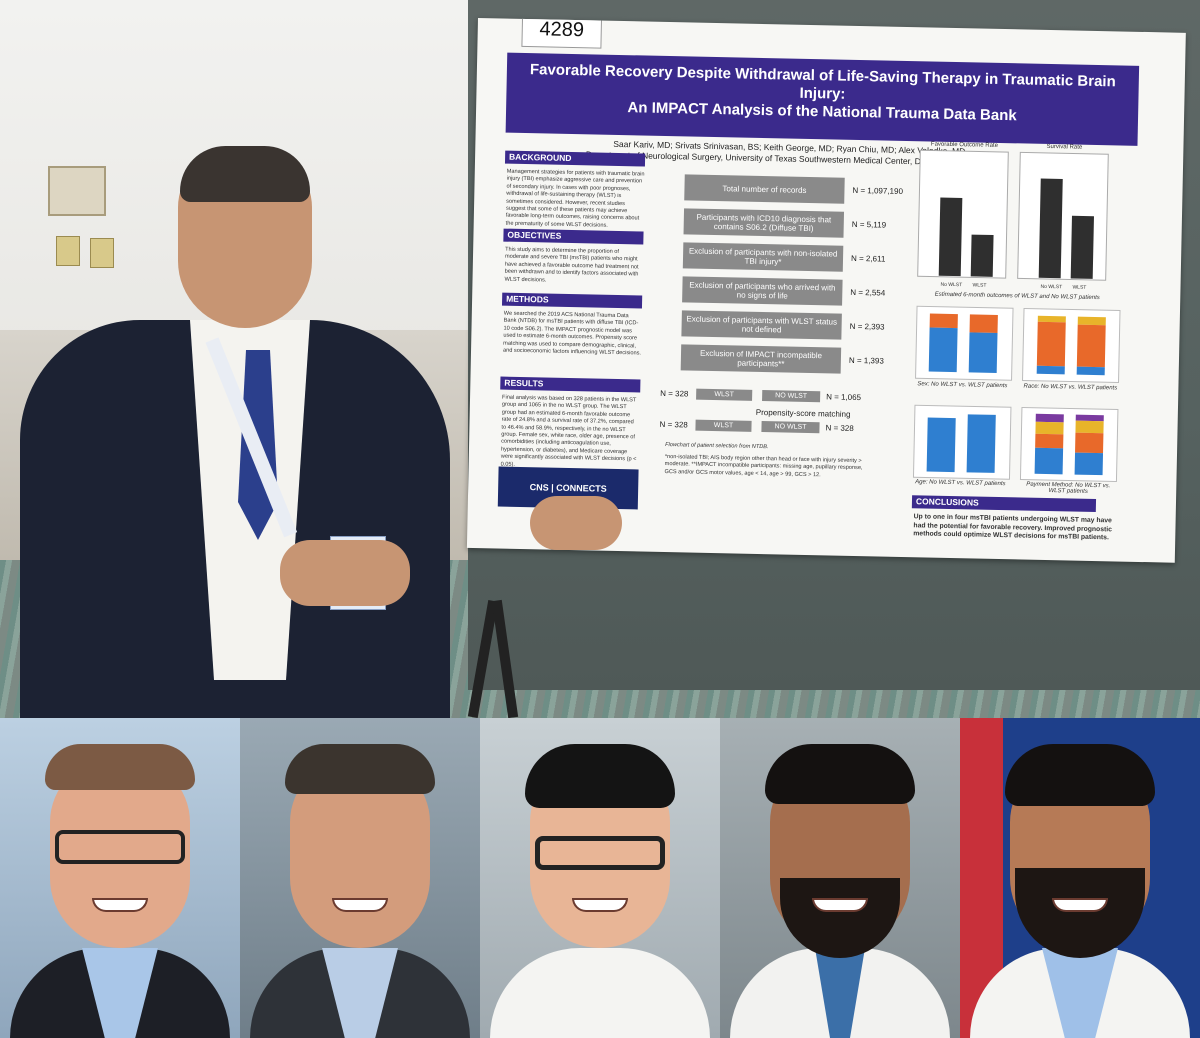 The image size is (1200, 1038). Describe the element at coordinates (570, 384) in the screenshot. I see `section-results: RESULTS` at that location.